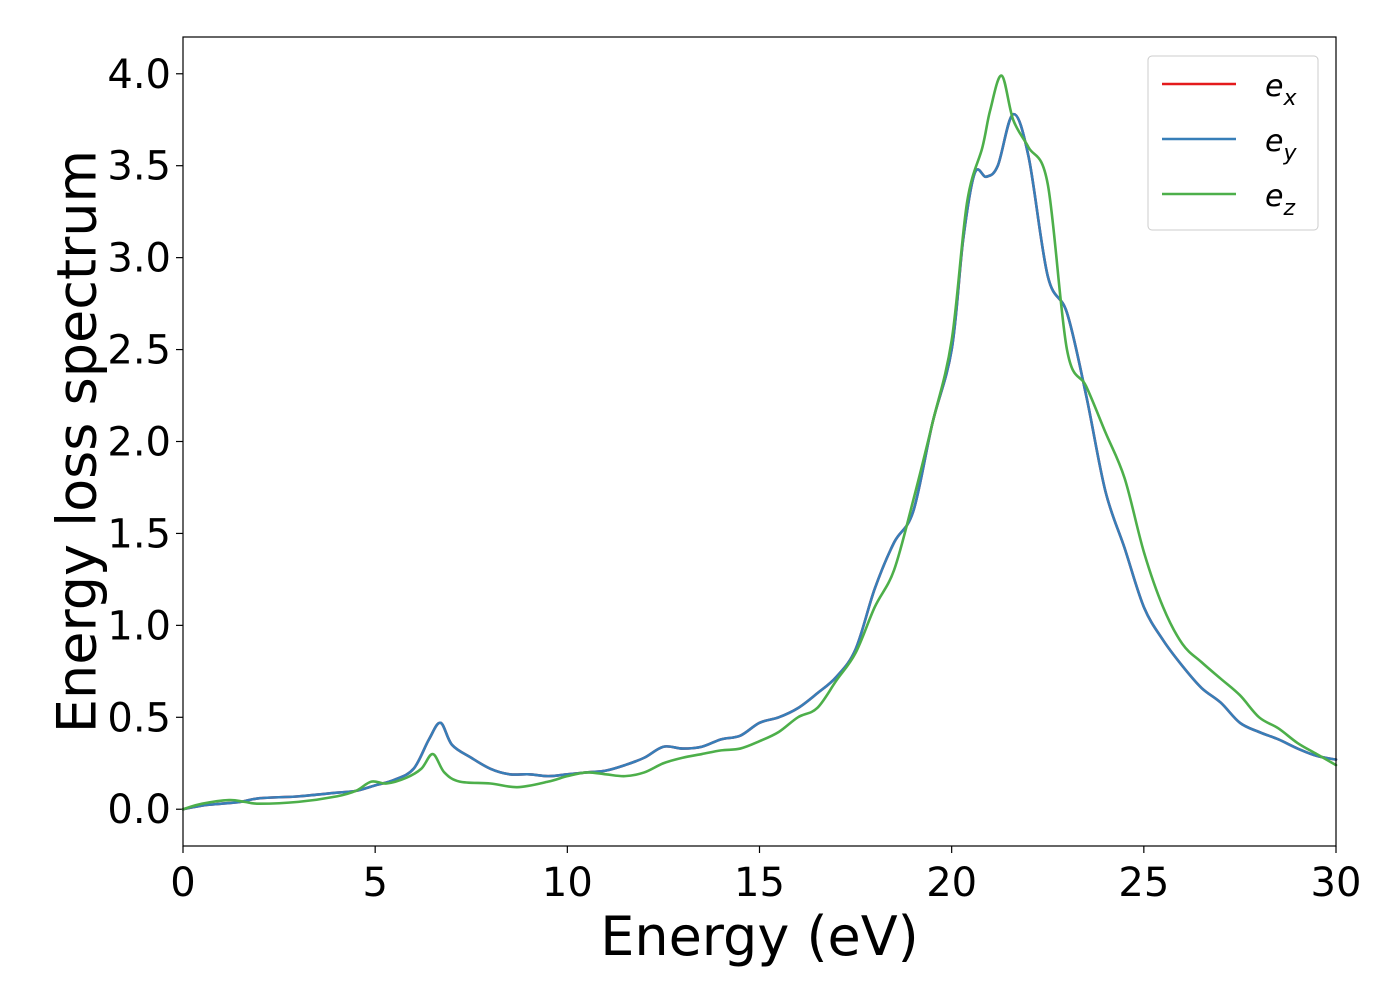  Describe the element at coordinates (139, 167) in the screenshot. I see `y-tick-label: 3.5` at that location.